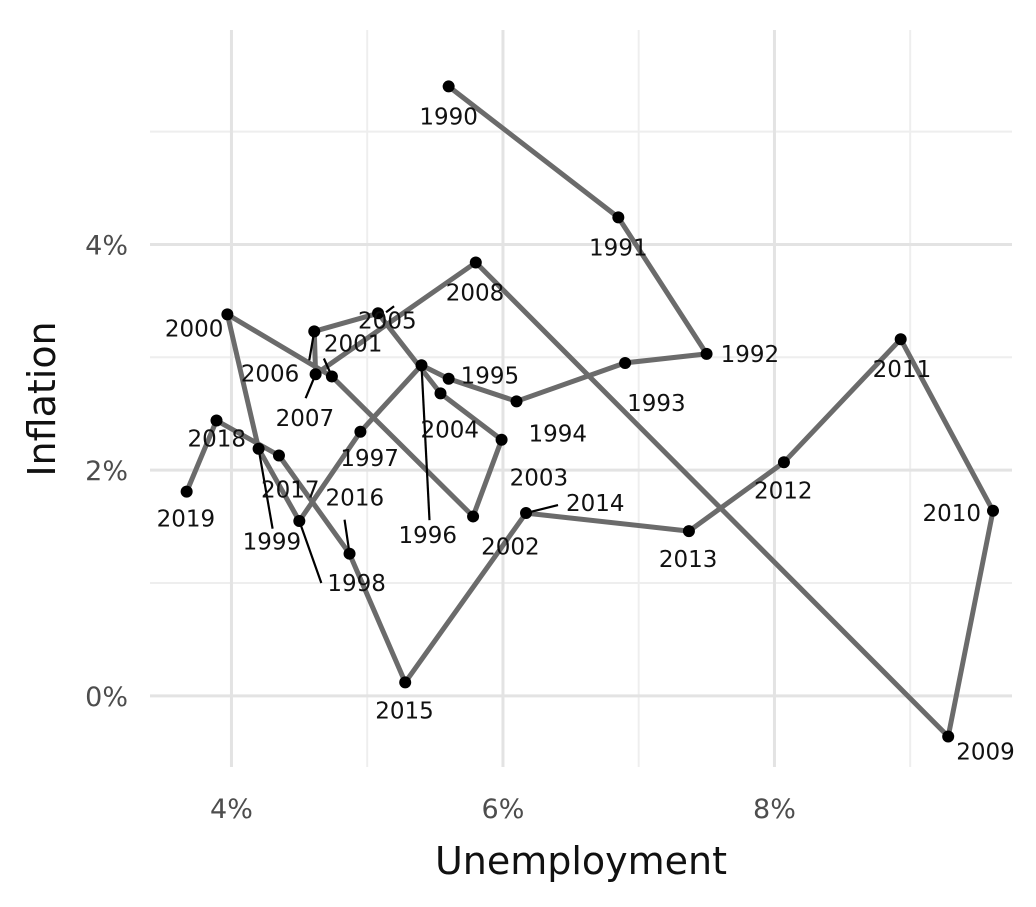  What do you see at coordinates (948, 736) in the screenshot?
I see `point-2009` at bounding box center [948, 736].